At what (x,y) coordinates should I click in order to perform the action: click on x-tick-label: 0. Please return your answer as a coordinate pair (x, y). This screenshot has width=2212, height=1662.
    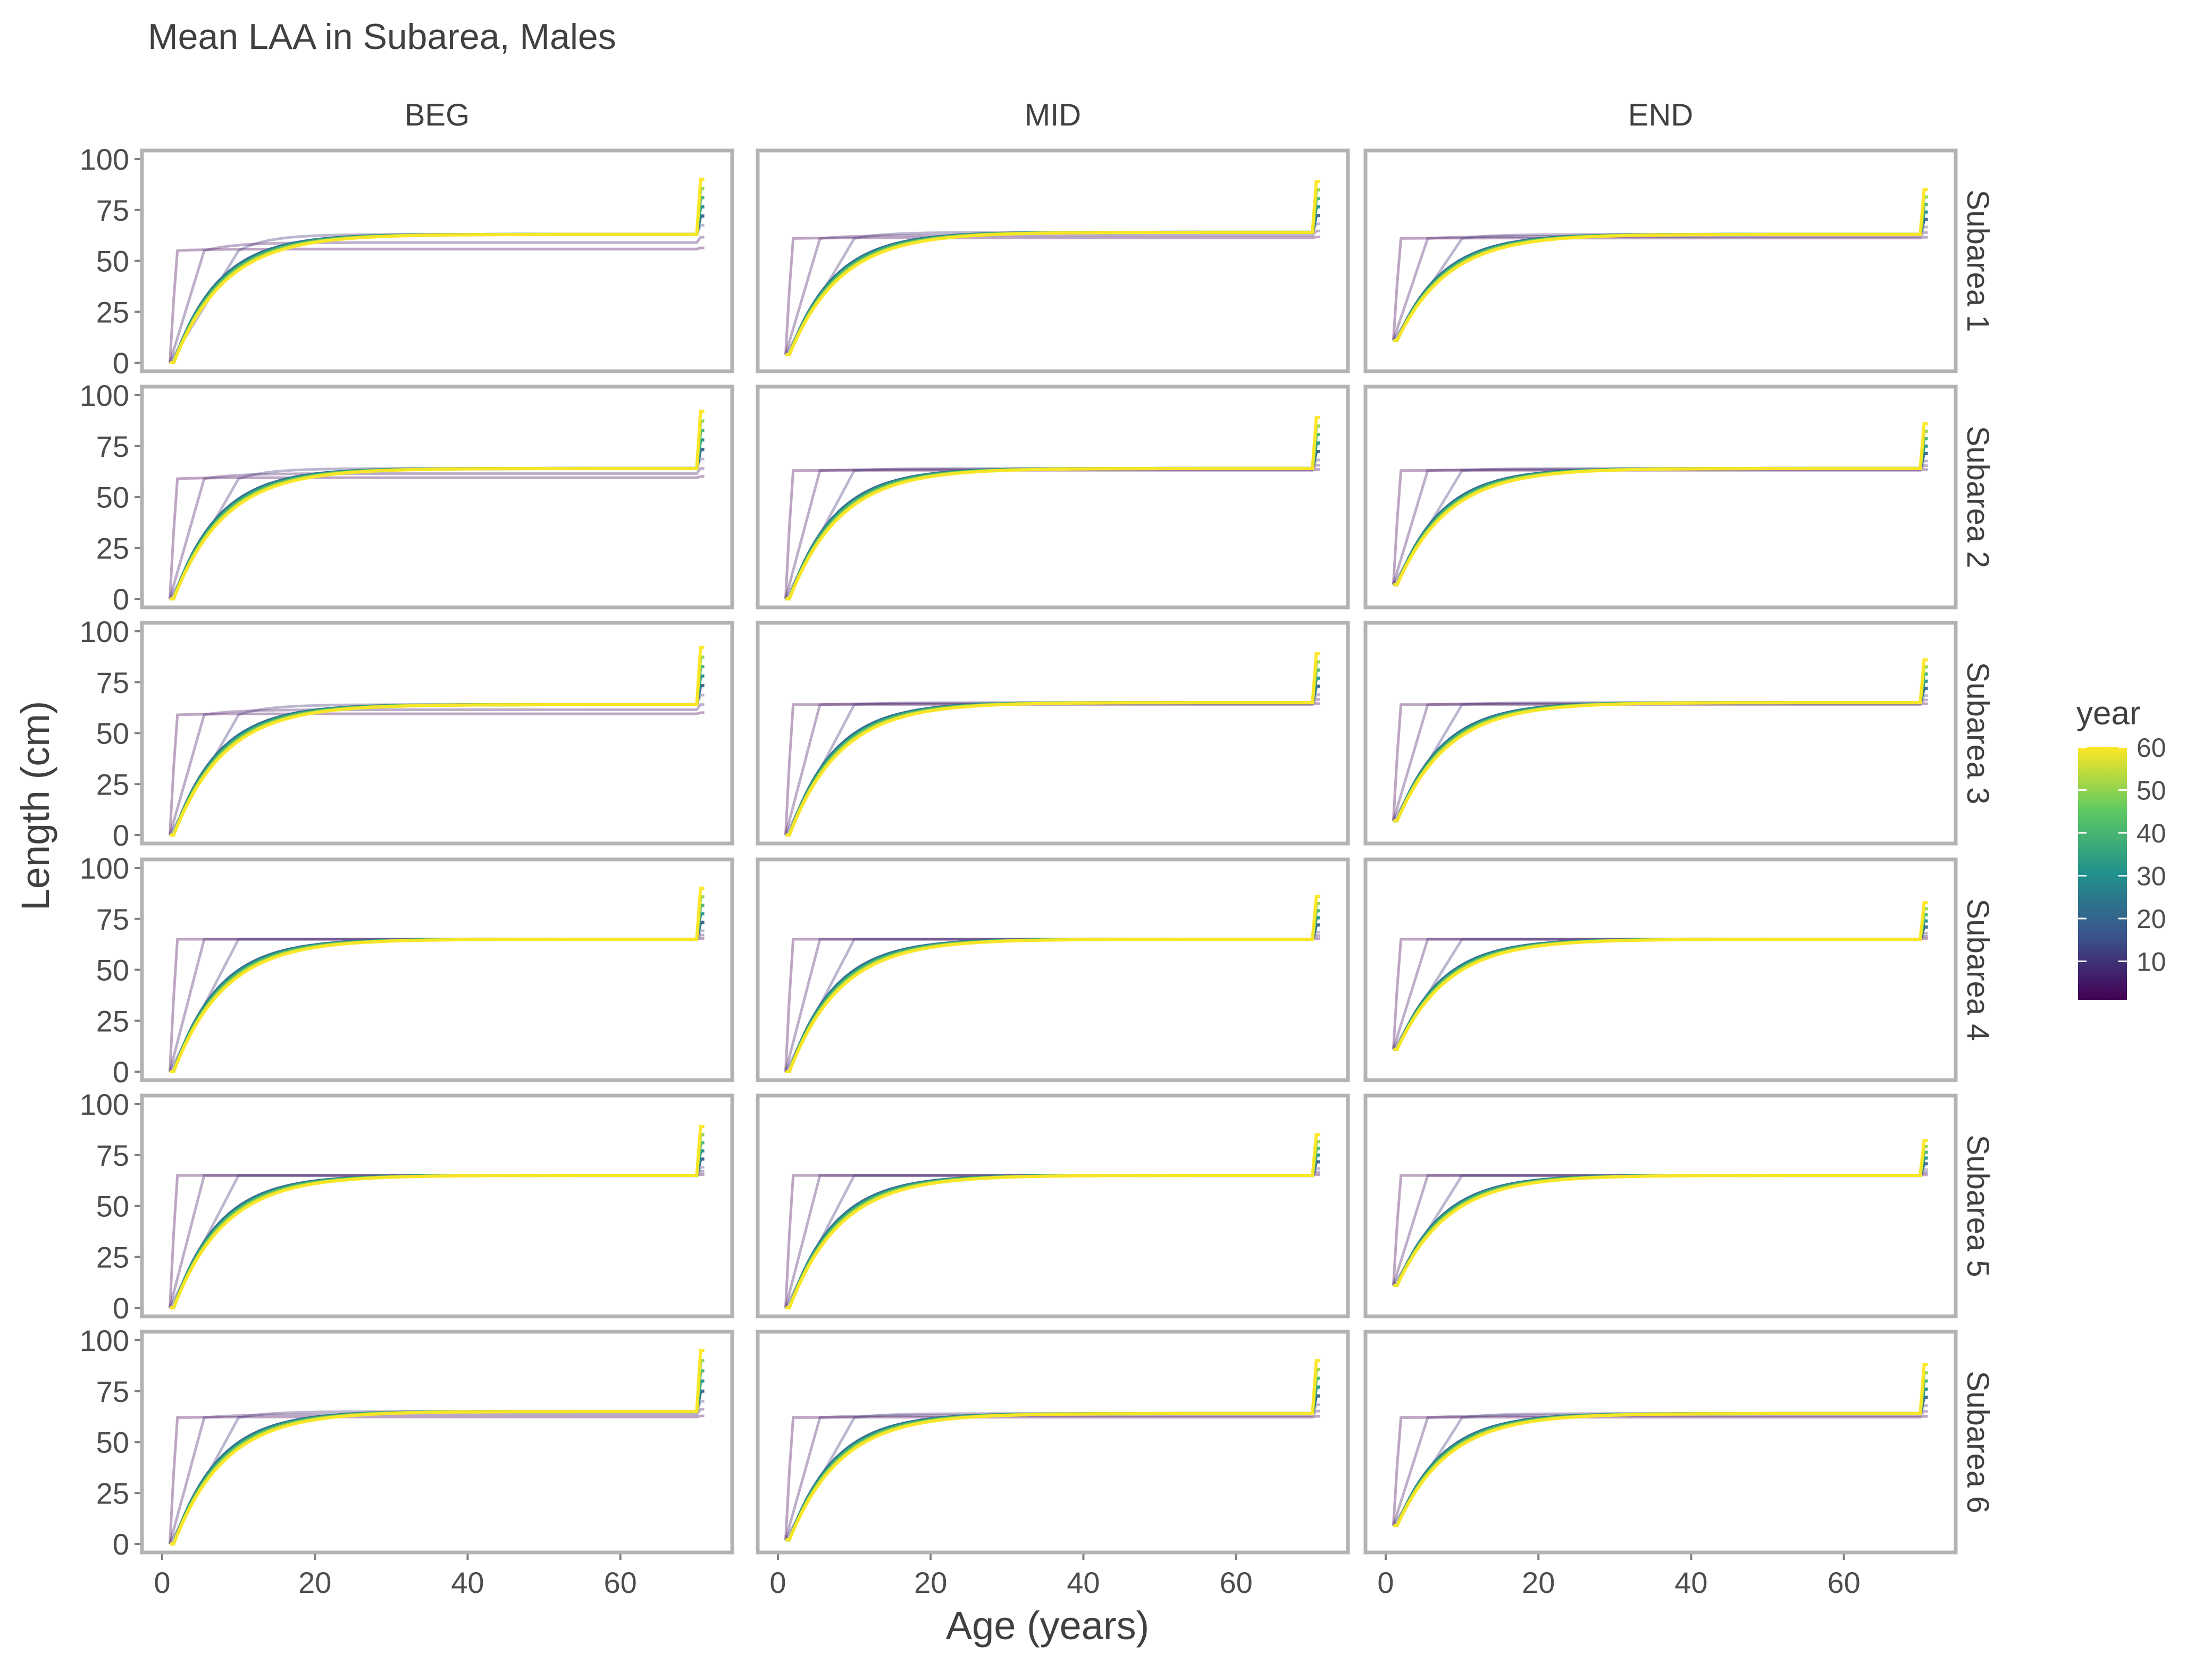
    Looking at the image, I should click on (777, 1582).